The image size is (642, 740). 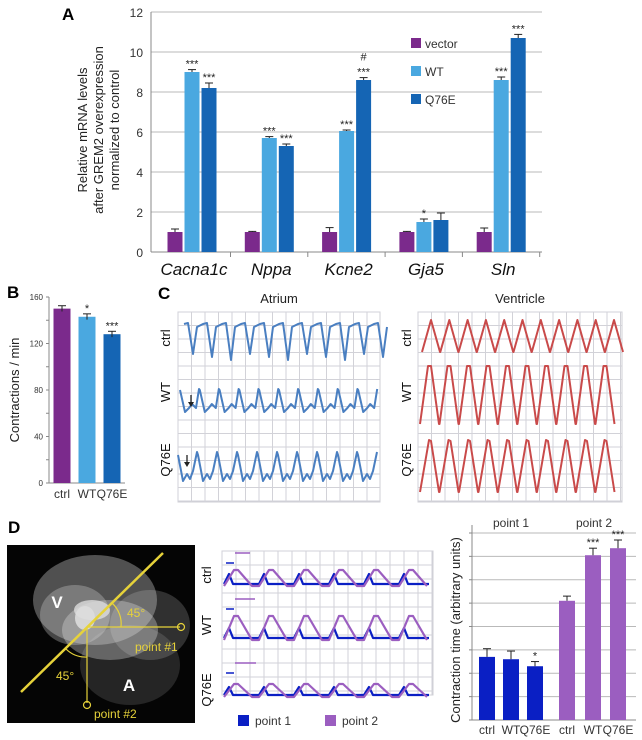 I want to click on bar-ctrl, so click(x=62, y=395).